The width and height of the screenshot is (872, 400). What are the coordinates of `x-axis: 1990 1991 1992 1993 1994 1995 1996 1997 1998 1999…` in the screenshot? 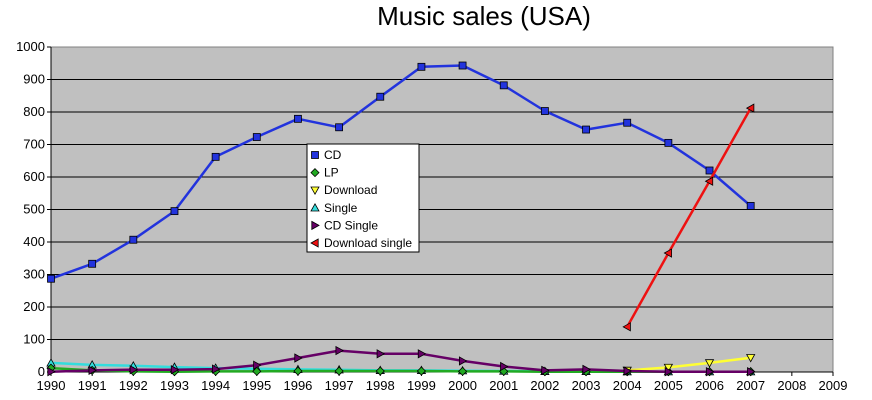 It's located at (442, 382).